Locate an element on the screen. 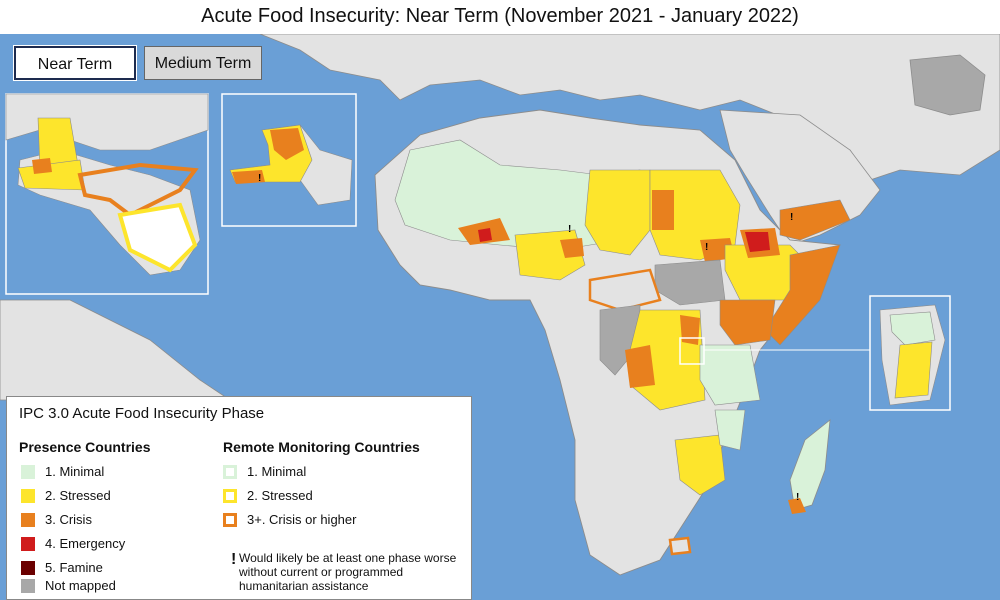 This screenshot has height=600, width=1000. presence-countries-heading: Presence Countries is located at coordinates (85, 447).